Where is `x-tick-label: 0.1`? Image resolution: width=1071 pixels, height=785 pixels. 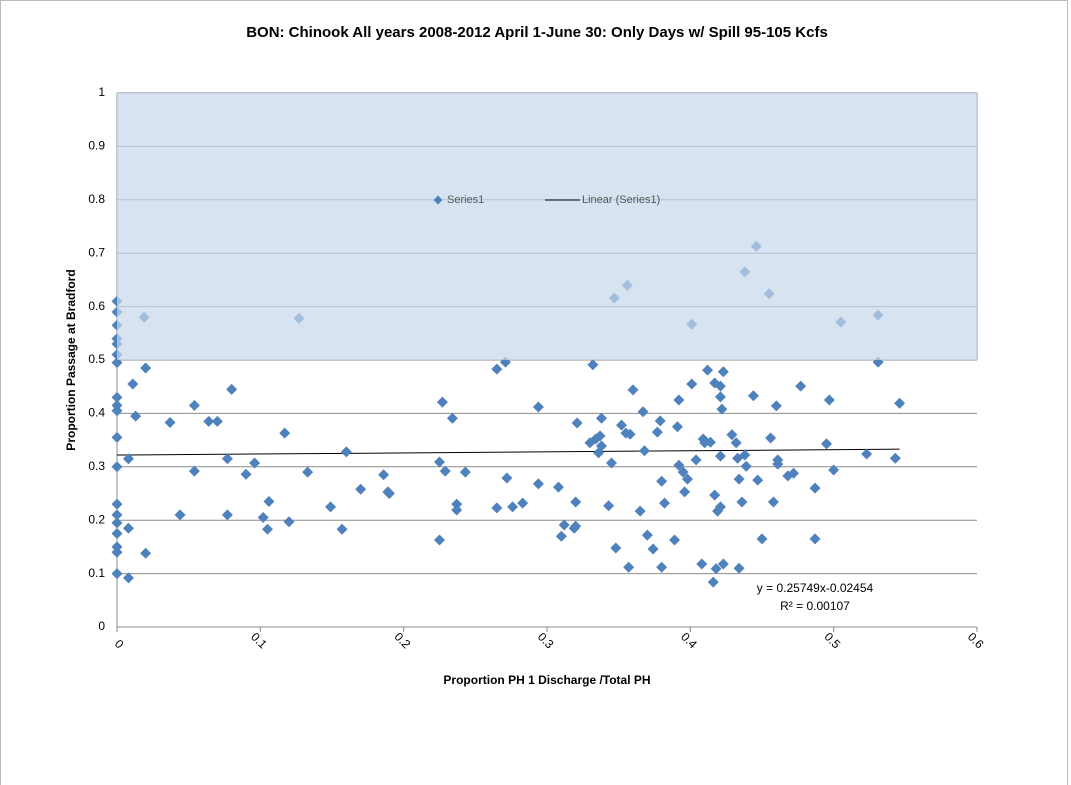 x-tick-label: 0.1 is located at coordinates (259, 641).